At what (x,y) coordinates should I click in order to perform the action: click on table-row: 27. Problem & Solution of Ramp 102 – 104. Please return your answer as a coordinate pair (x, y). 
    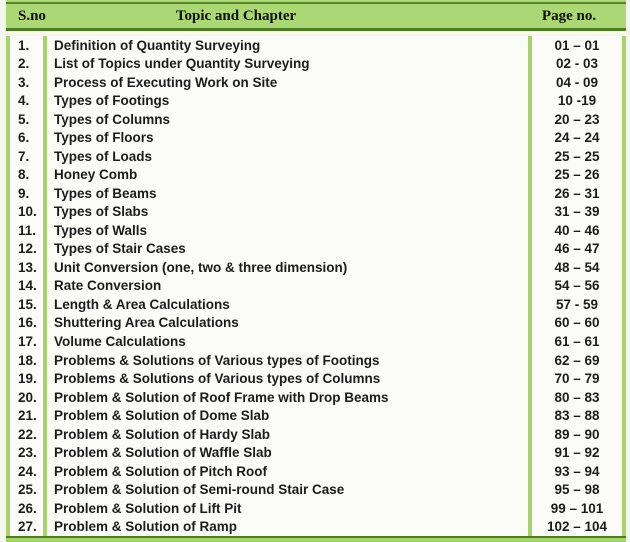
    Looking at the image, I should click on (316, 526).